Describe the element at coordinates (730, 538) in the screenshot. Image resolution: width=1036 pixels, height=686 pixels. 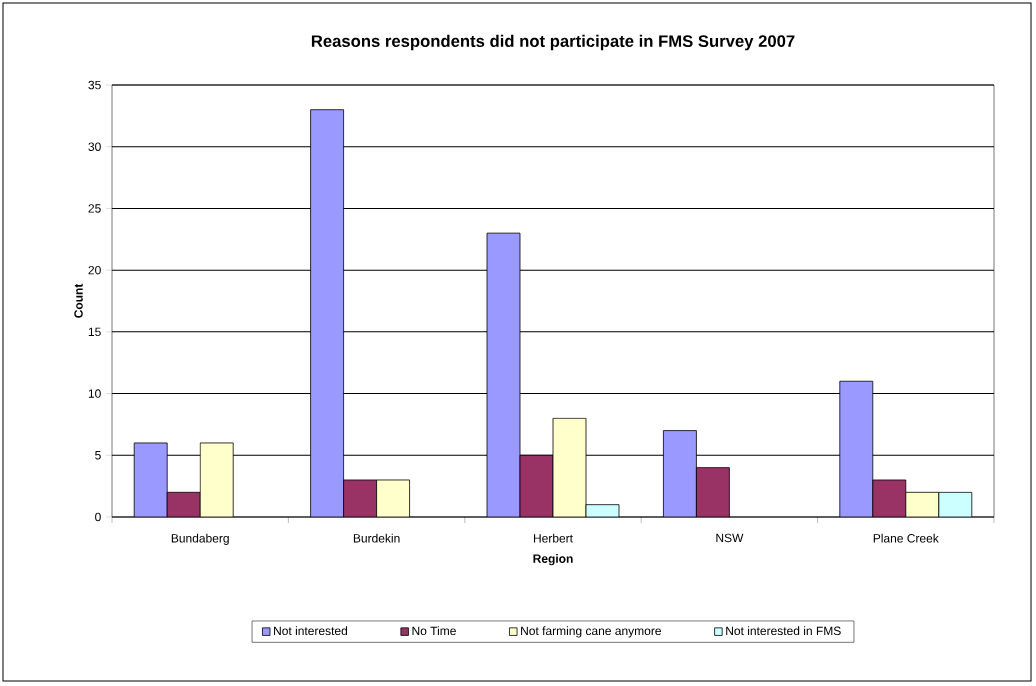
I see `x-tick-label: NSW` at that location.